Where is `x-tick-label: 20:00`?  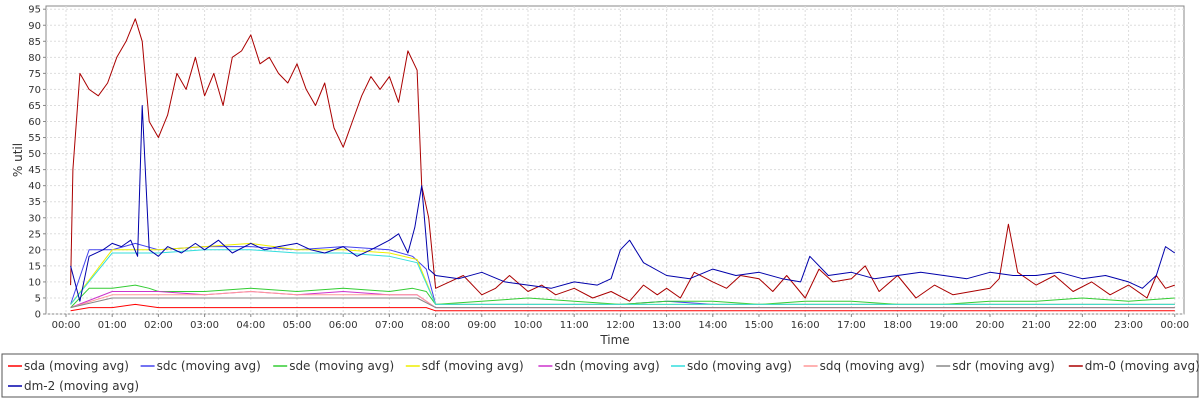
x-tick-label: 20:00 is located at coordinates (990, 325).